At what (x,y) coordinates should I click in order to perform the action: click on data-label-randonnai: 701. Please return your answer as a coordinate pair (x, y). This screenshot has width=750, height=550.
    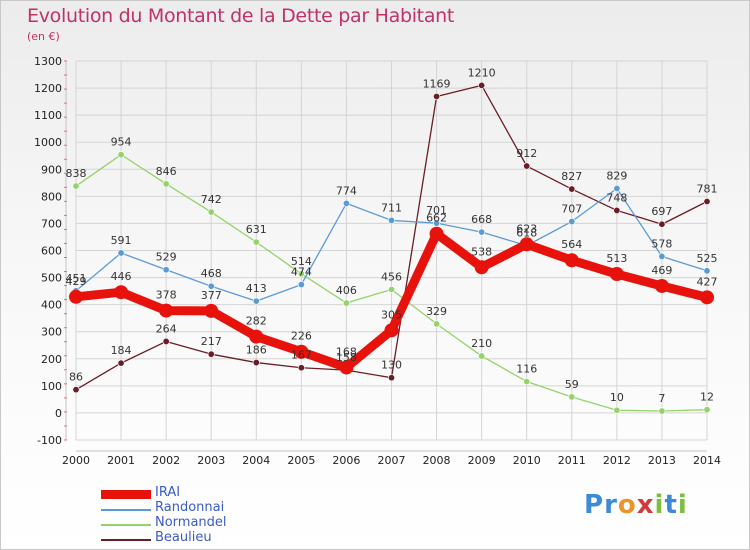
    Looking at the image, I should click on (436, 210).